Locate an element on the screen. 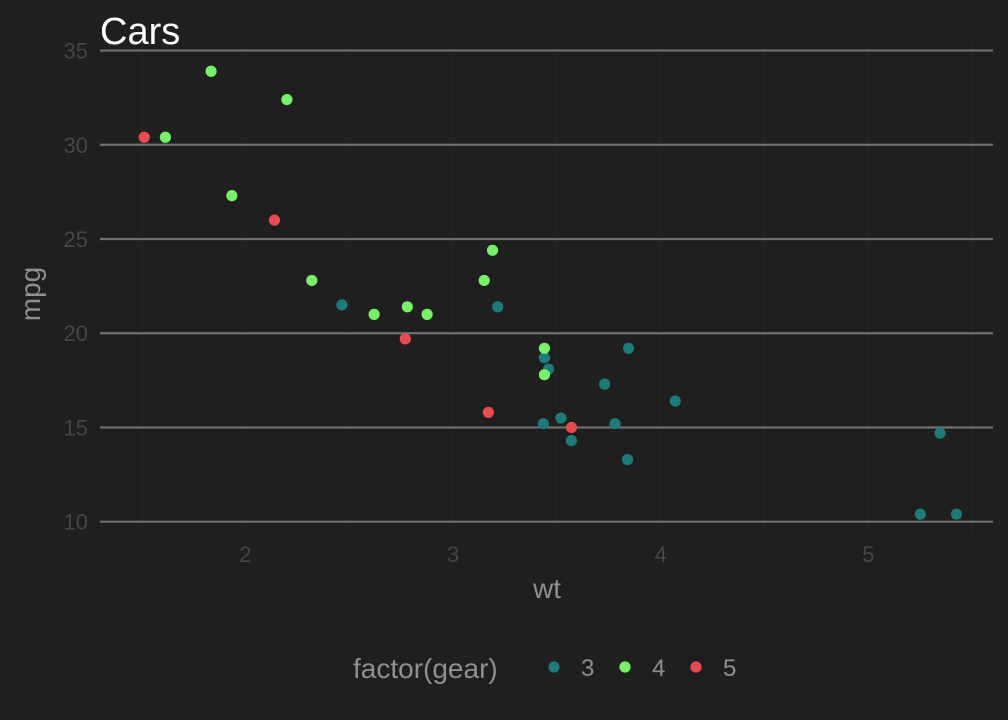 Image resolution: width=1008 pixels, height=720 pixels. y-tick-label: 25 is located at coordinates (76, 239).